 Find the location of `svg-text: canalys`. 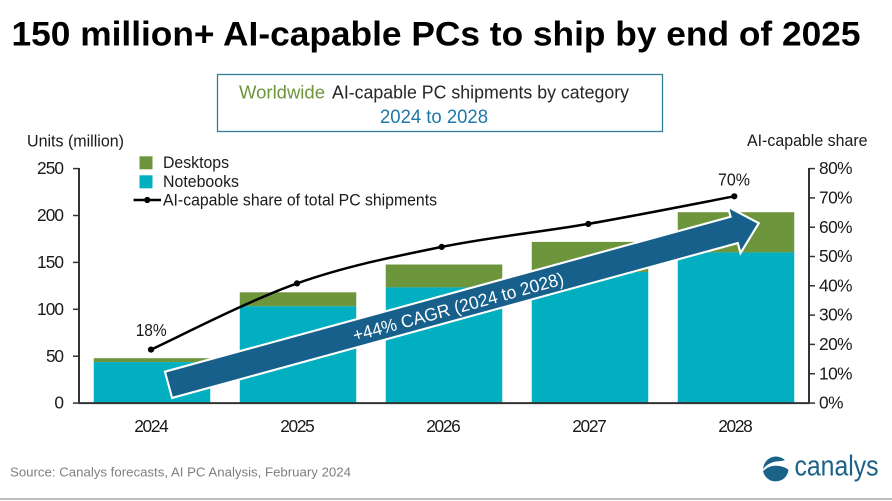

svg-text: canalys is located at coordinates (837, 467).